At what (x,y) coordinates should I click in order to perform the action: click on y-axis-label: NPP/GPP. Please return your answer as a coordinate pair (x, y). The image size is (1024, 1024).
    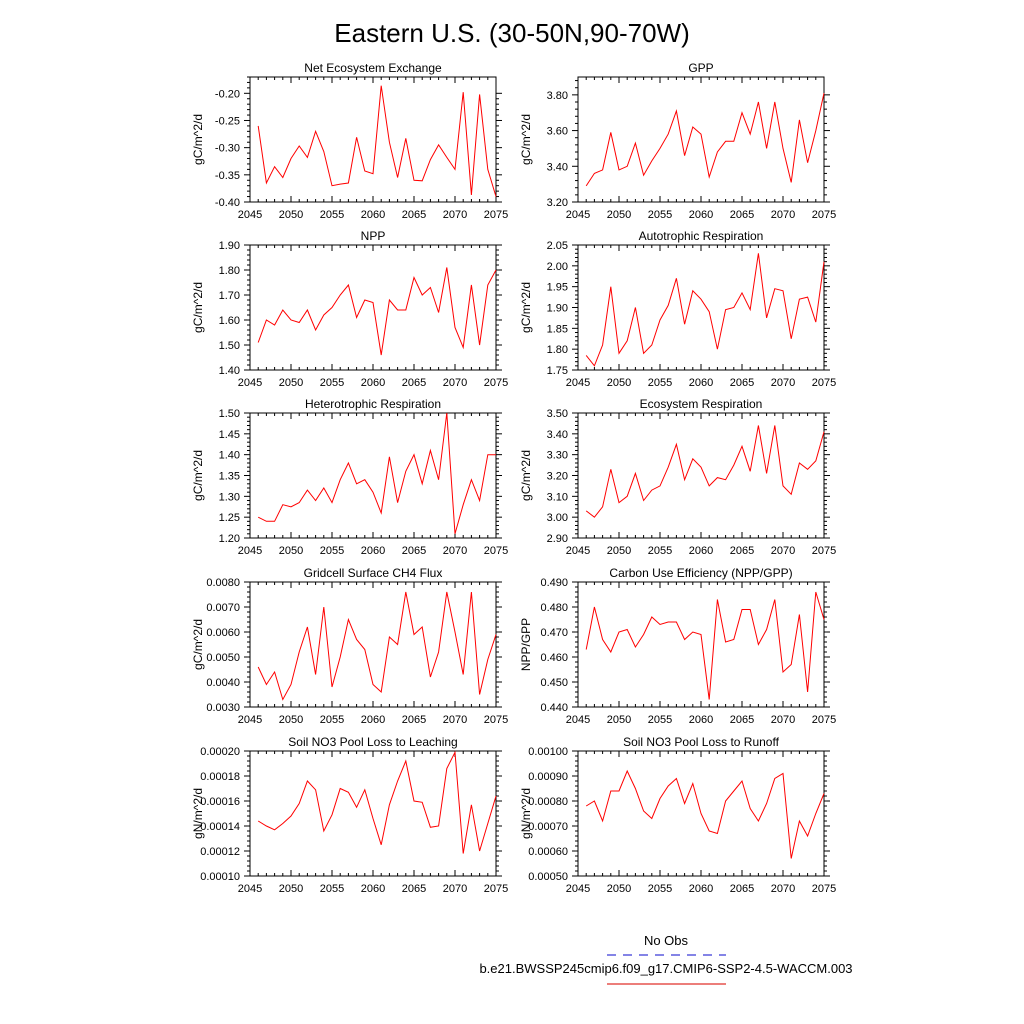
    Looking at the image, I should click on (526, 644).